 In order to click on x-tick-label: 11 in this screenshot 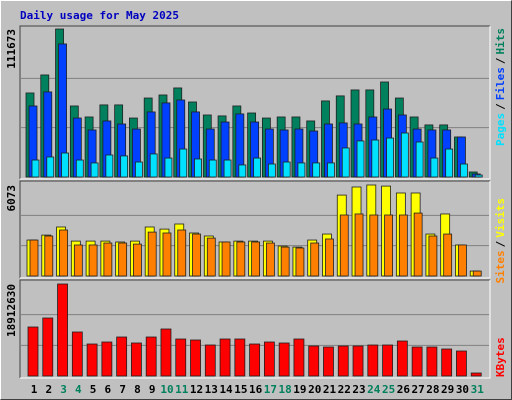, I will do `click(182, 389)`.